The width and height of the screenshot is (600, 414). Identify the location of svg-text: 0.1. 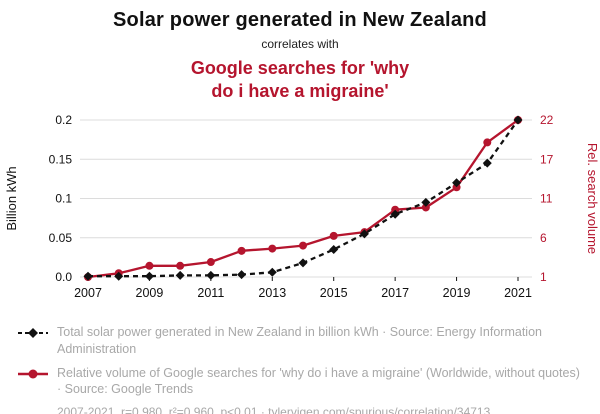
(63, 198).